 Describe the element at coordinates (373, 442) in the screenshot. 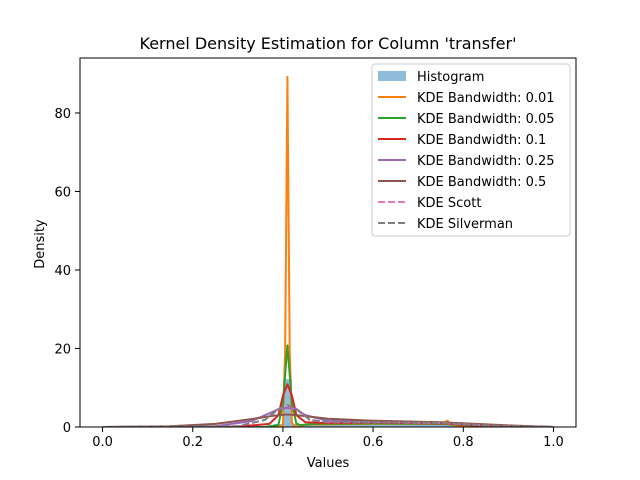

I see `x-tick-label-3: 0.6` at that location.